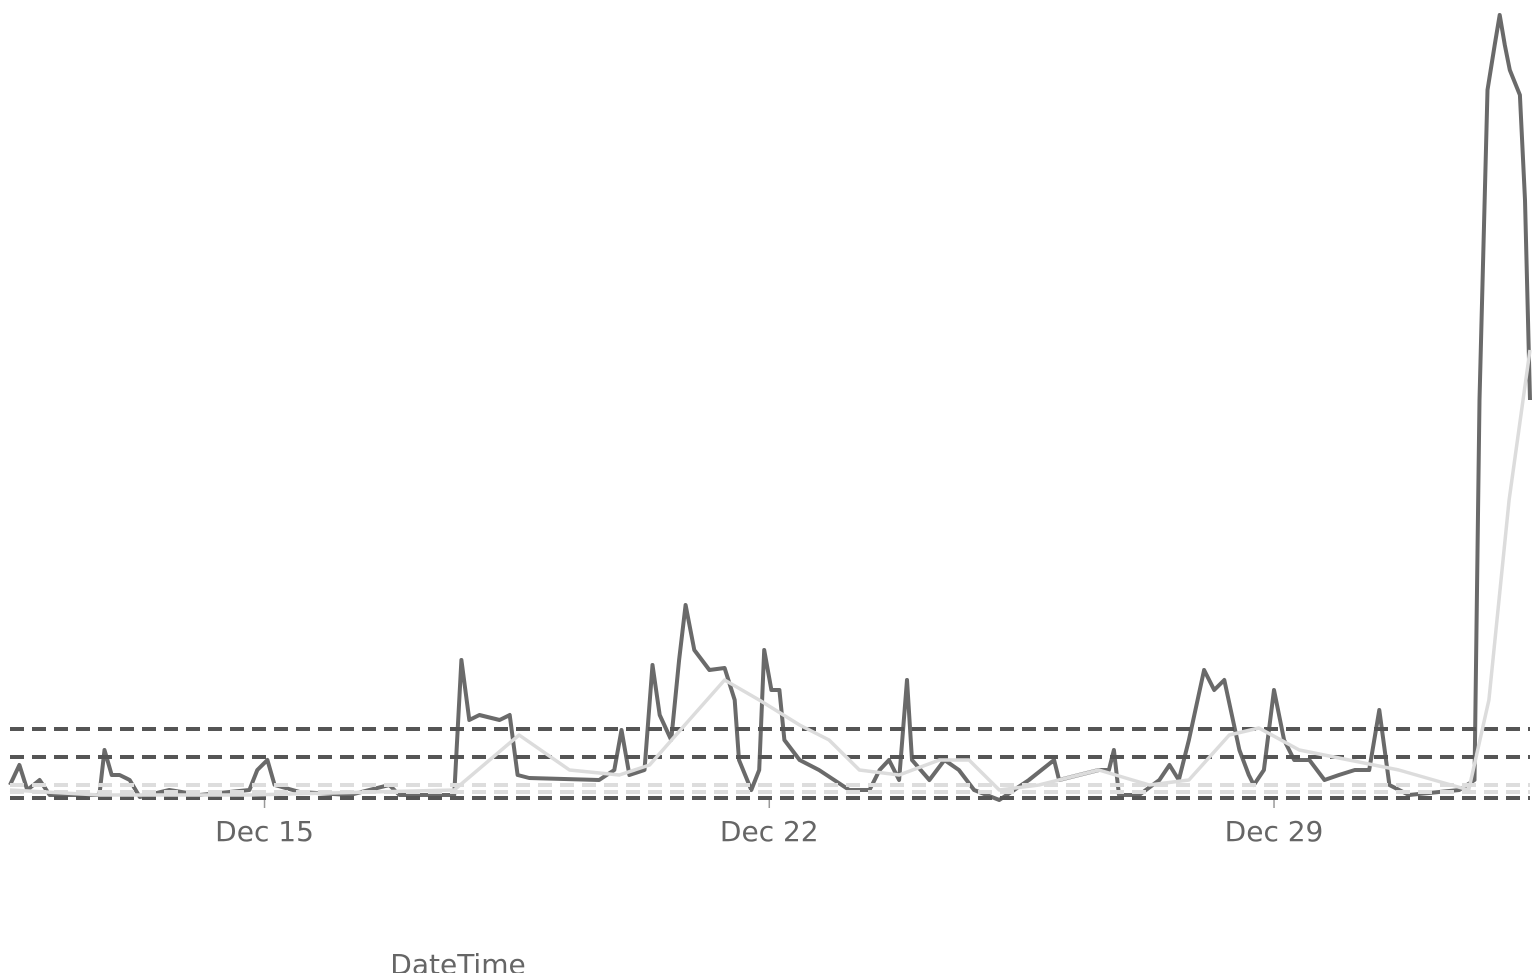  What do you see at coordinates (264, 831) in the screenshot?
I see `x-tick-label: Dec 15` at bounding box center [264, 831].